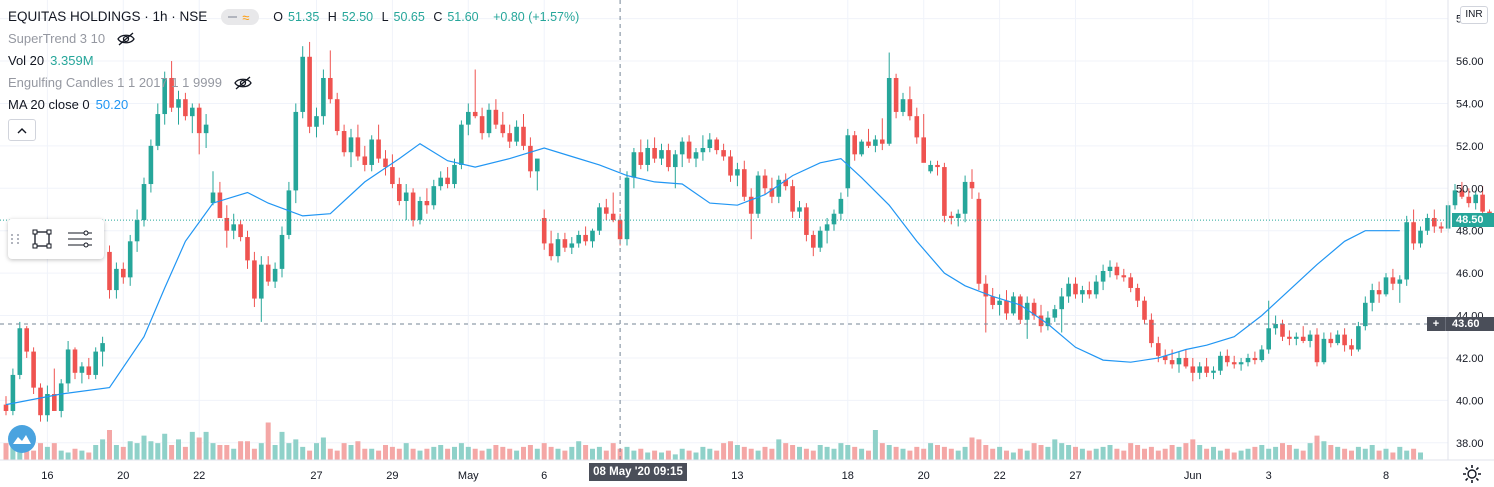 Image resolution: width=1494 pixels, height=487 pixels. Describe the element at coordinates (240, 17) in the screenshot. I see `series-toggle: ≈` at that location.